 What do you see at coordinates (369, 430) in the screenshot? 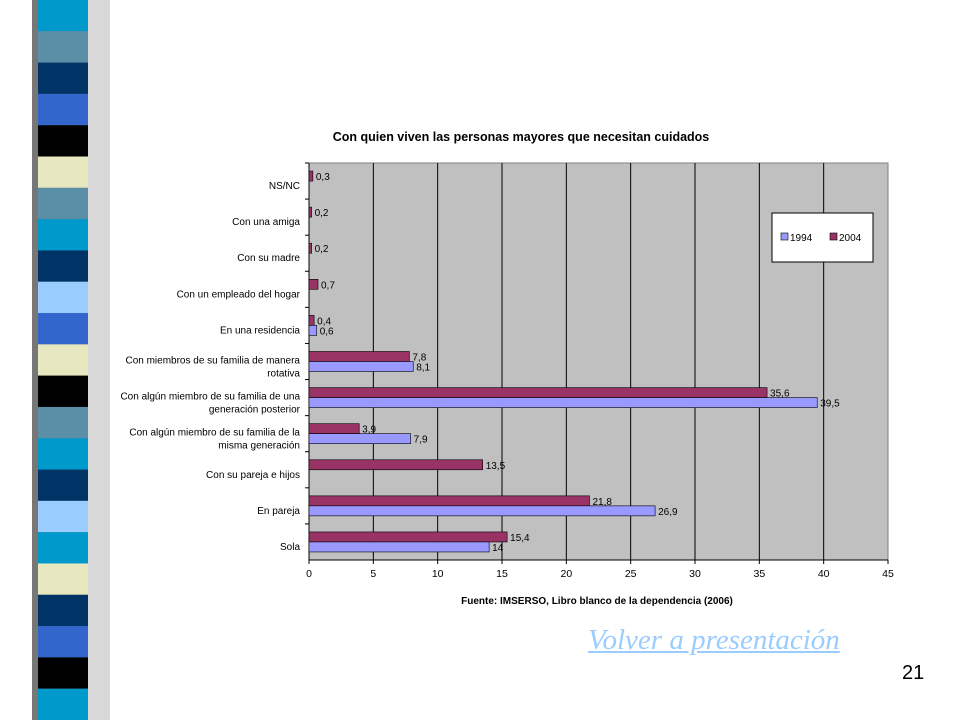
I see `data-label-2004: 3,9` at bounding box center [369, 430].